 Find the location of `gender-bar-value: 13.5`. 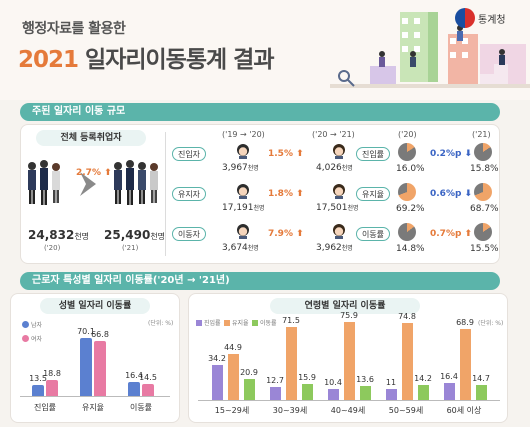

gender-bar-value: 13.5 is located at coordinates (38, 378).